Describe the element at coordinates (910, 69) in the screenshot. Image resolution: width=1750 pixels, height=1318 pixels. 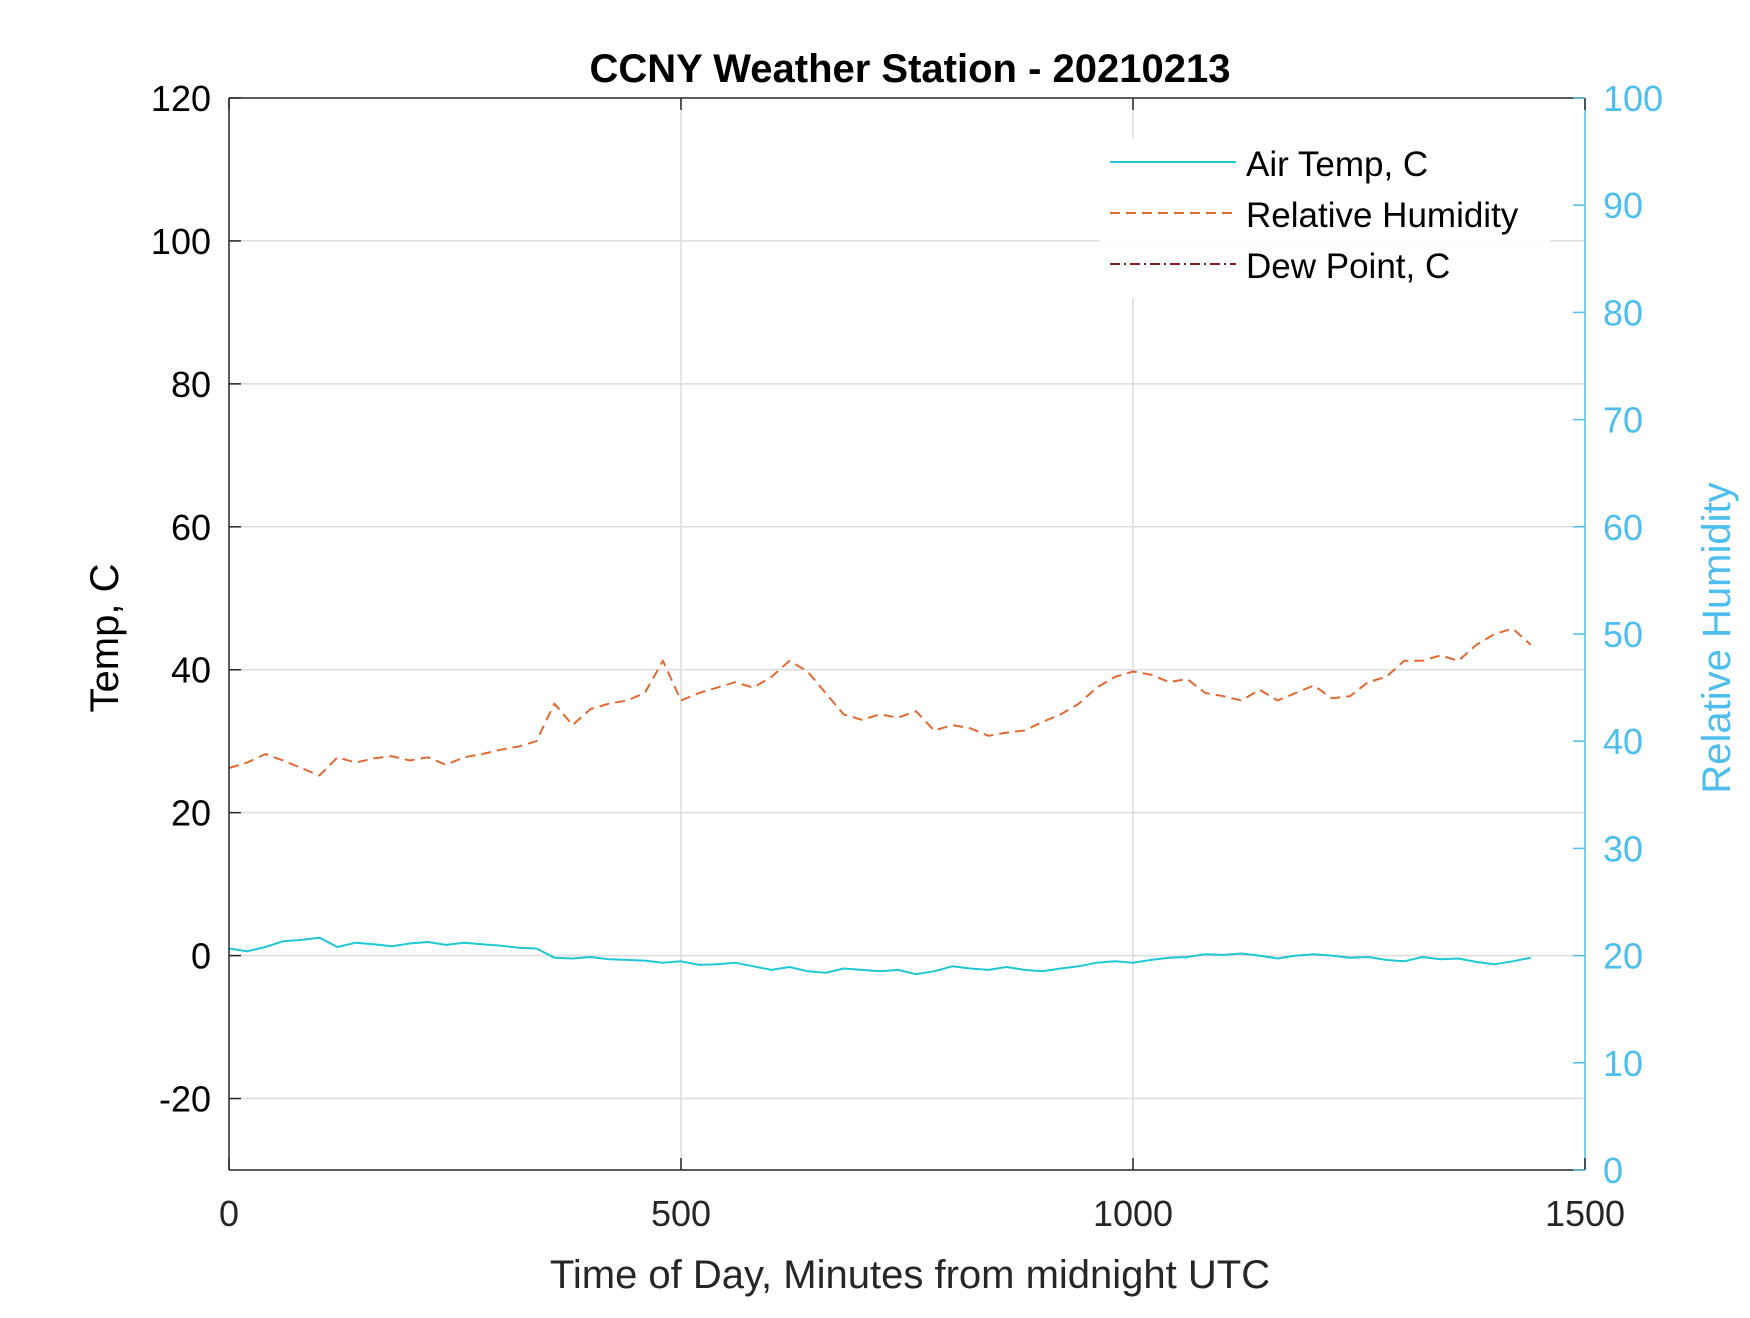
I see `chart-title: CCNY Weather Station - 20210213` at that location.